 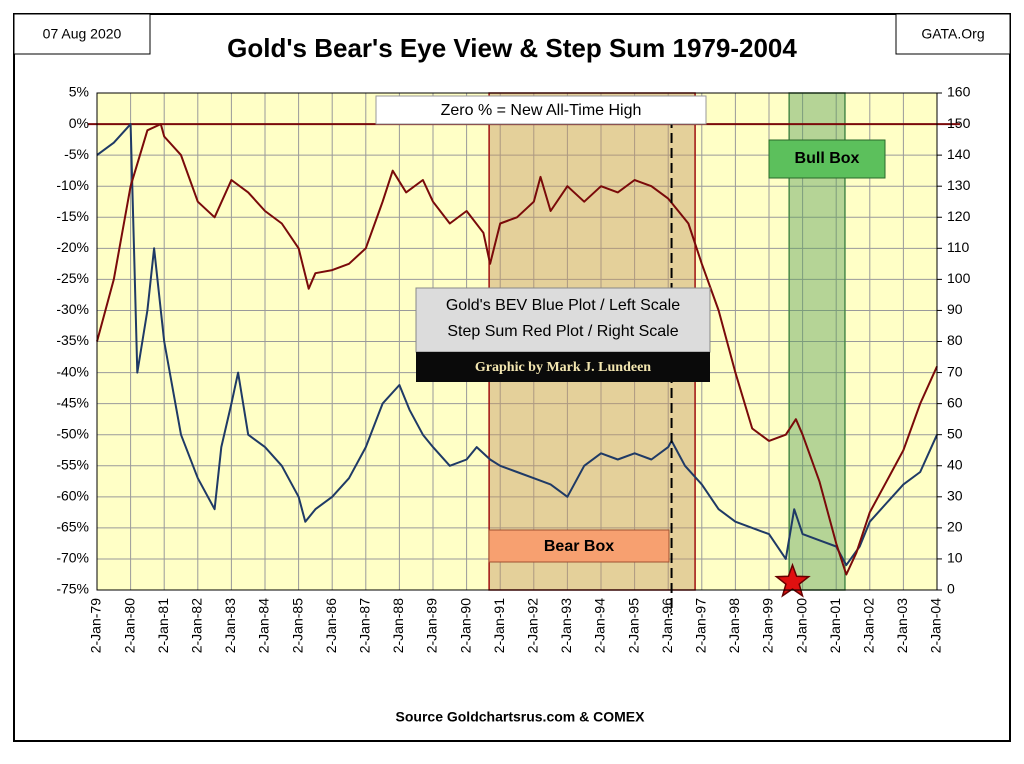 What do you see at coordinates (563, 305) in the screenshot?
I see `legend-entry: Gold's BEV Blue Plot / Left Scale` at bounding box center [563, 305].